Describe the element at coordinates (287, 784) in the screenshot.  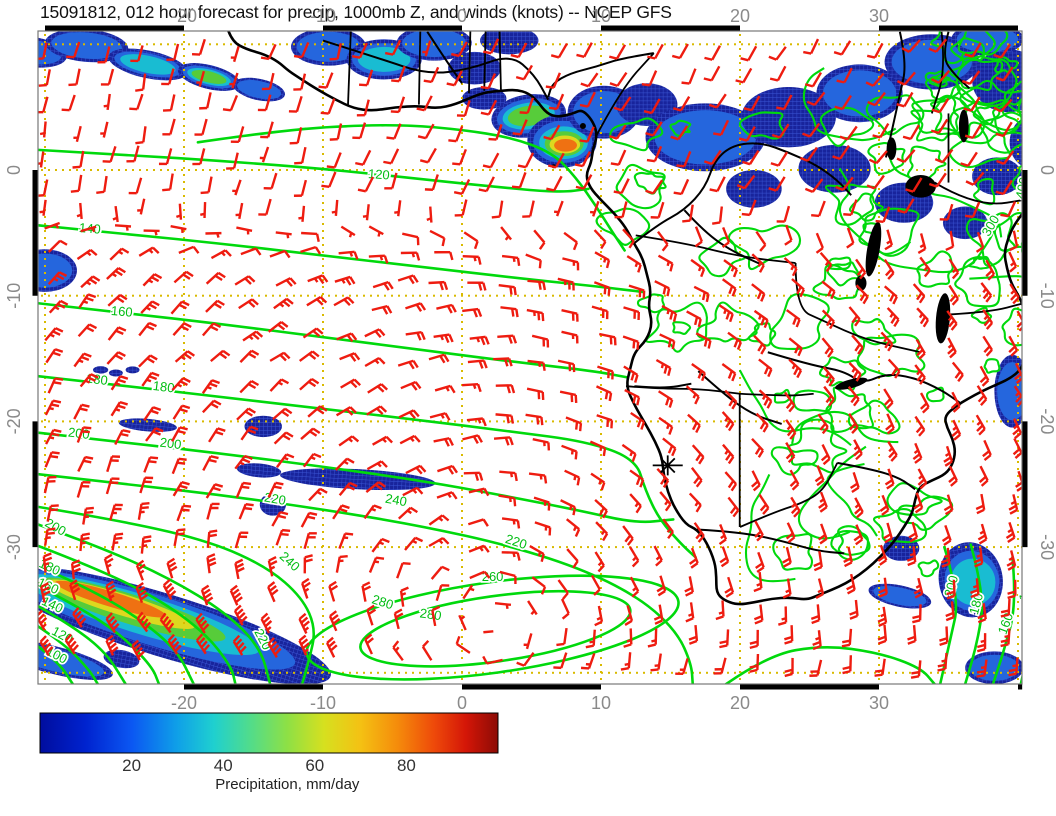
I see `colorbar-label: Precipitation, mm/day` at that location.